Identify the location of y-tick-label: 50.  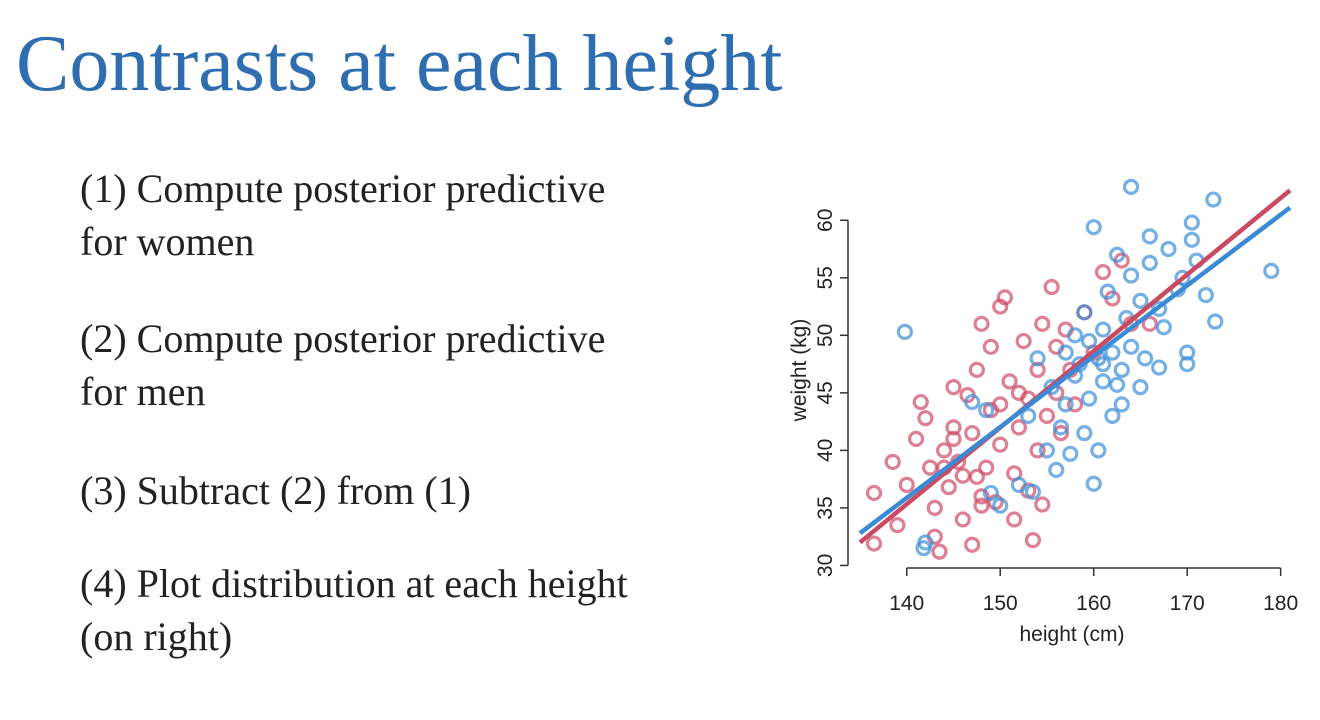
(825, 335).